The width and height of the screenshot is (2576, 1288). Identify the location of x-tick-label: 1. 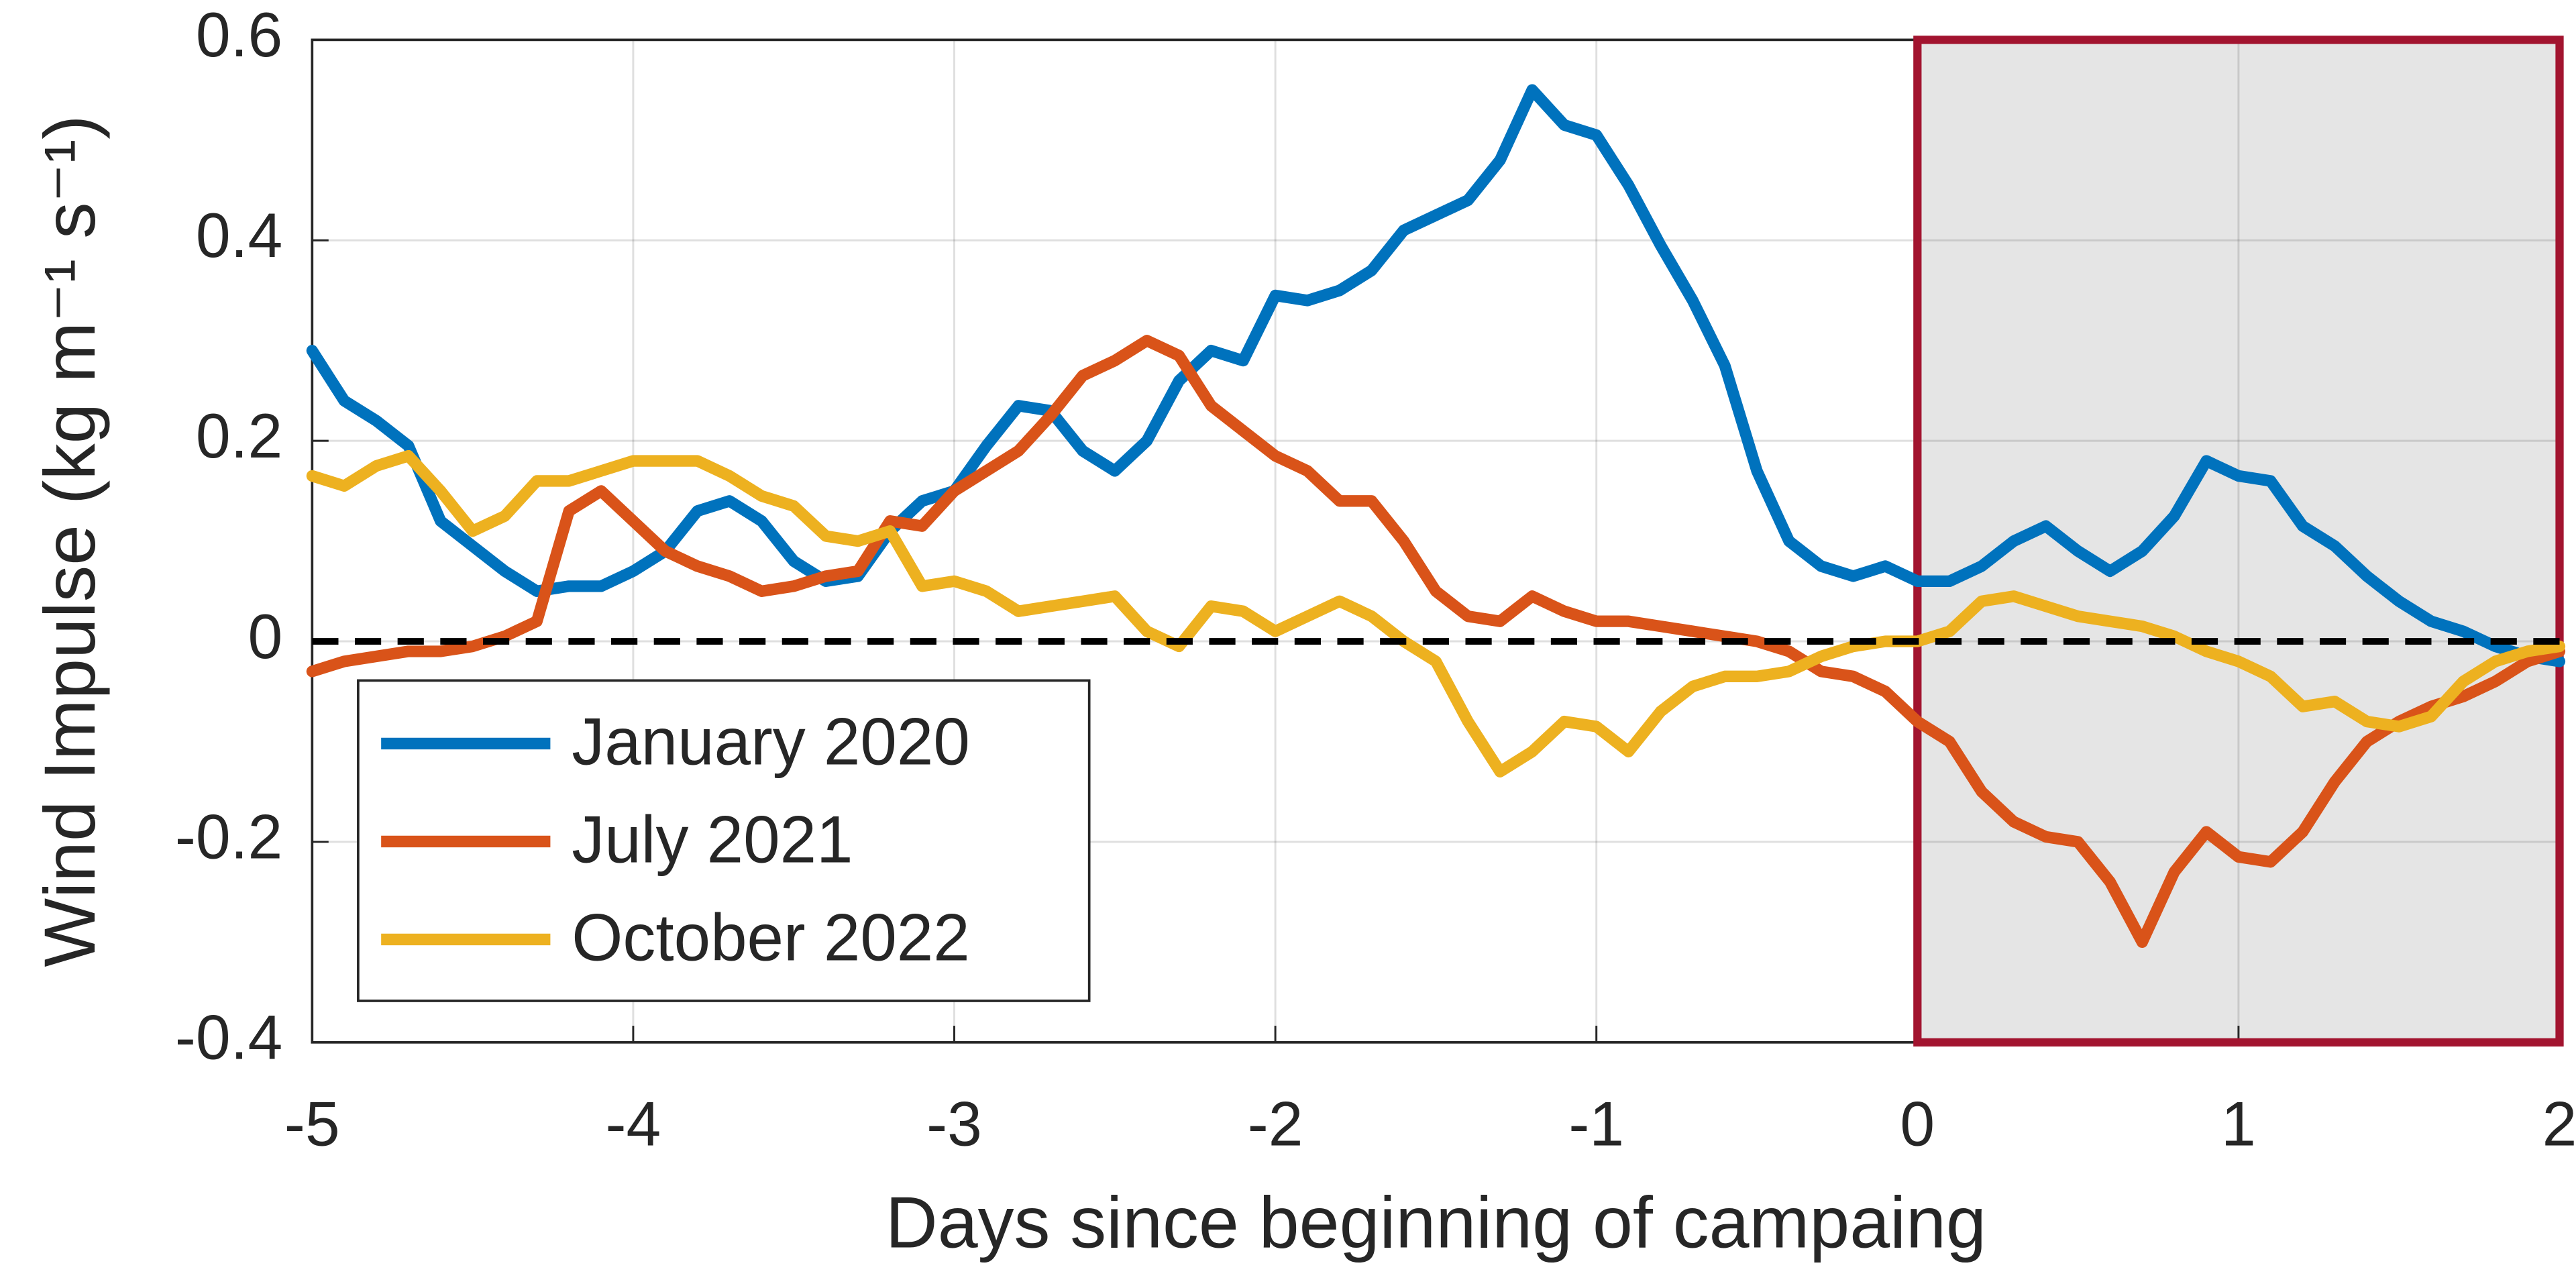
(2238, 1123).